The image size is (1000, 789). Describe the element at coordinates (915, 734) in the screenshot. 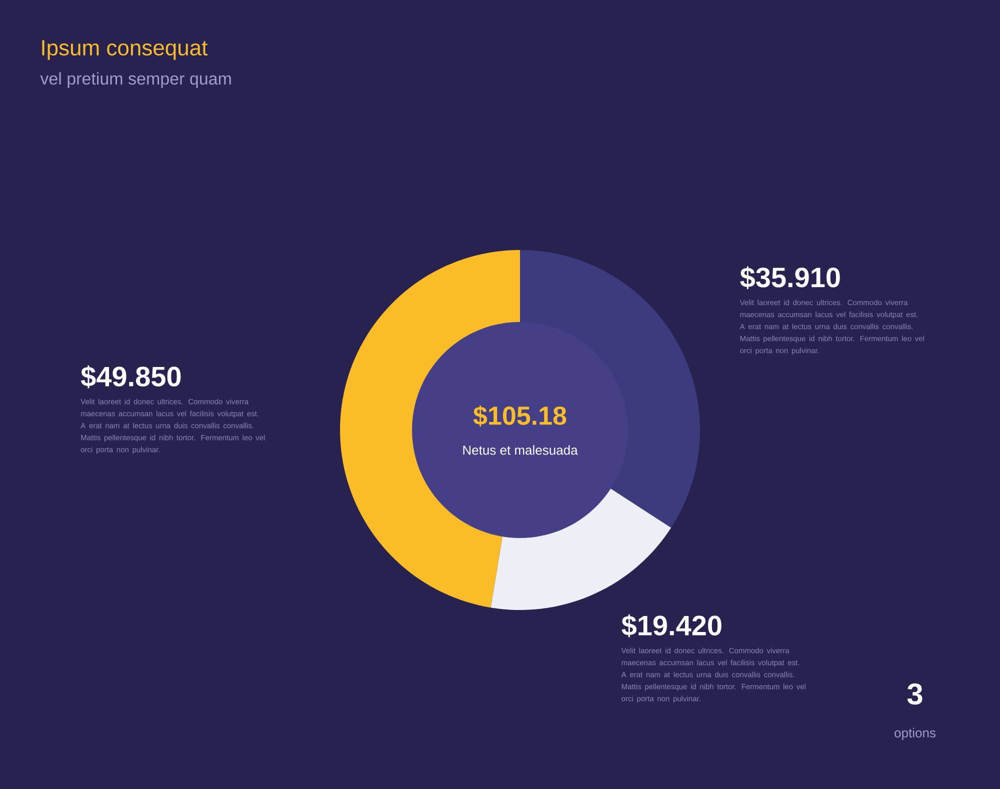

I see `text: options` at that location.